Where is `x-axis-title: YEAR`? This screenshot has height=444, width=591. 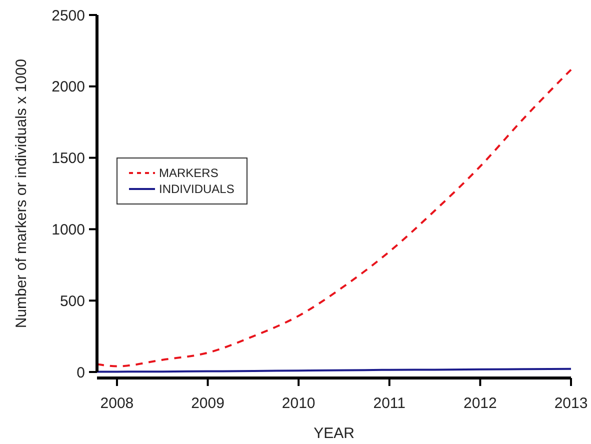 x-axis-title: YEAR is located at coordinates (334, 433).